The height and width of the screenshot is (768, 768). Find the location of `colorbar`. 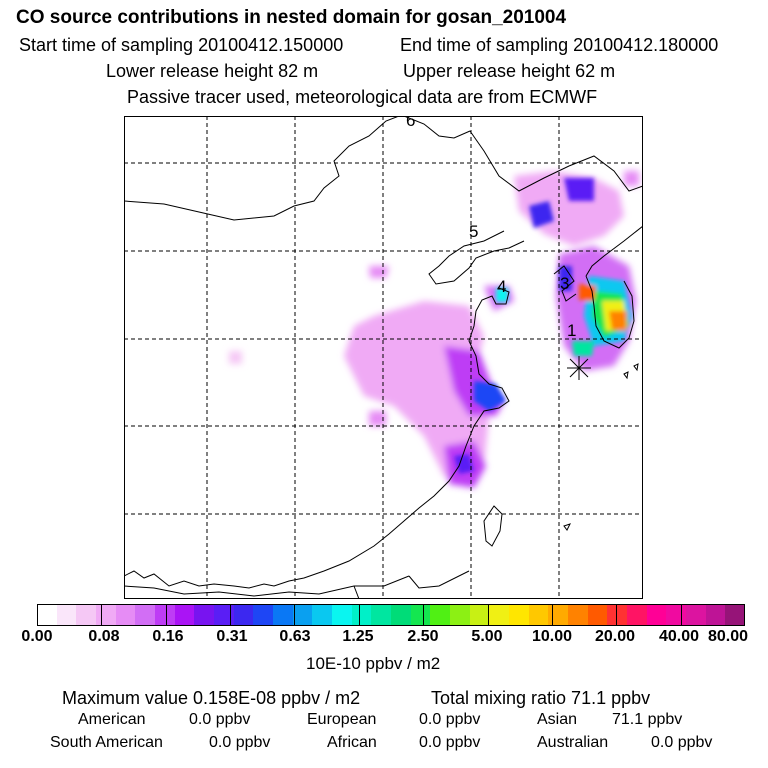

colorbar is located at coordinates (391, 615).